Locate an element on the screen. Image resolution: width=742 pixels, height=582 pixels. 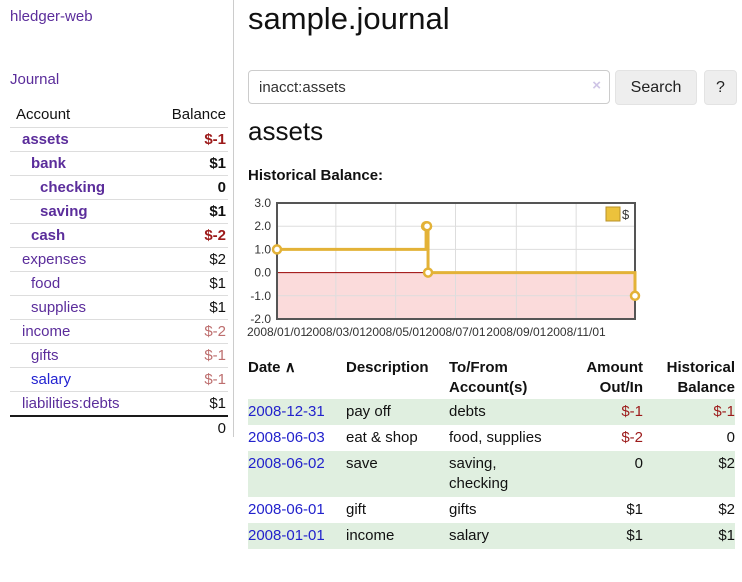
search-input-wrap: × is located at coordinates (429, 87).